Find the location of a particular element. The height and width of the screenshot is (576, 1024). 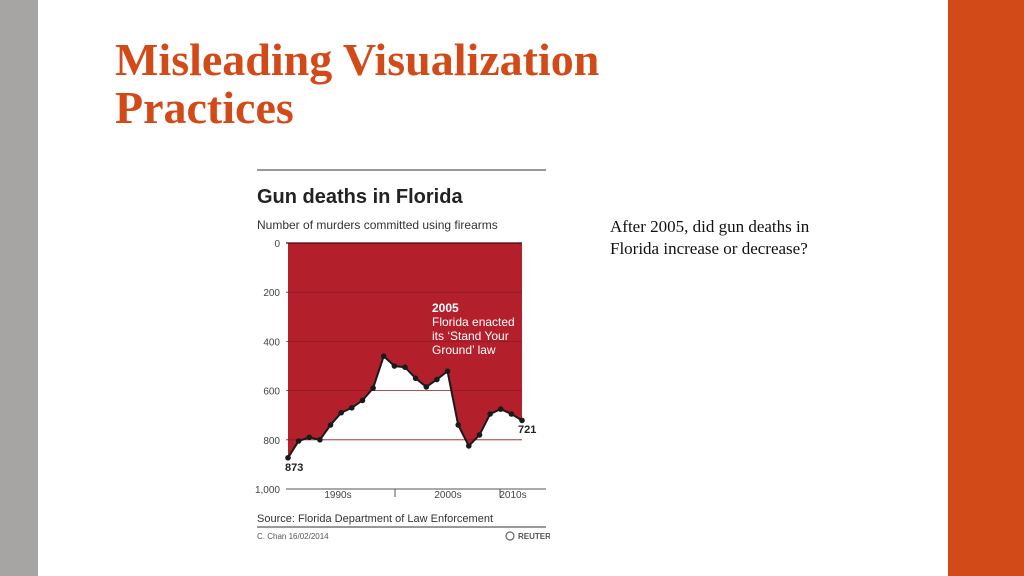

last-value-label: 721 is located at coordinates (527, 430).